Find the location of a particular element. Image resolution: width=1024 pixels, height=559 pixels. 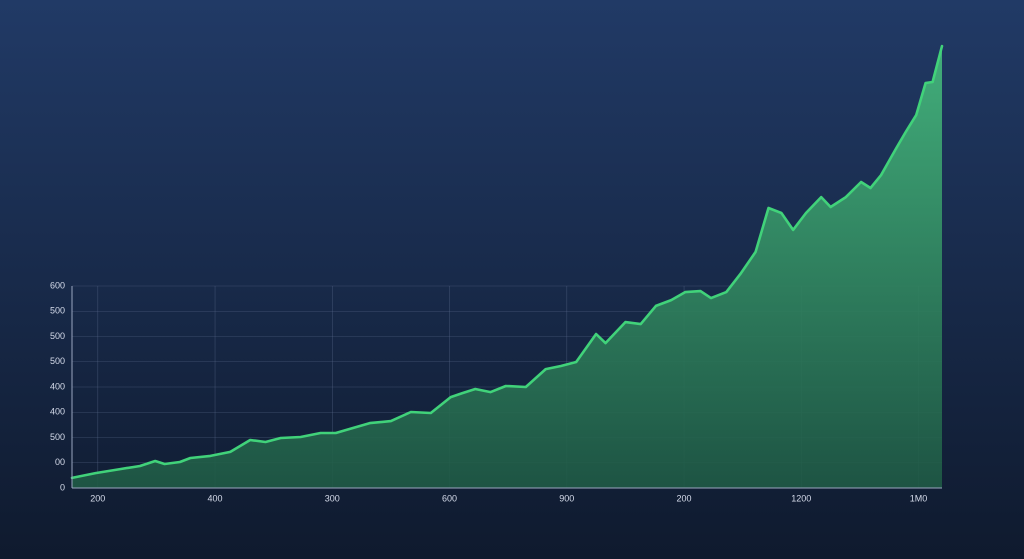

x-tick-label: 600 is located at coordinates (449, 498).